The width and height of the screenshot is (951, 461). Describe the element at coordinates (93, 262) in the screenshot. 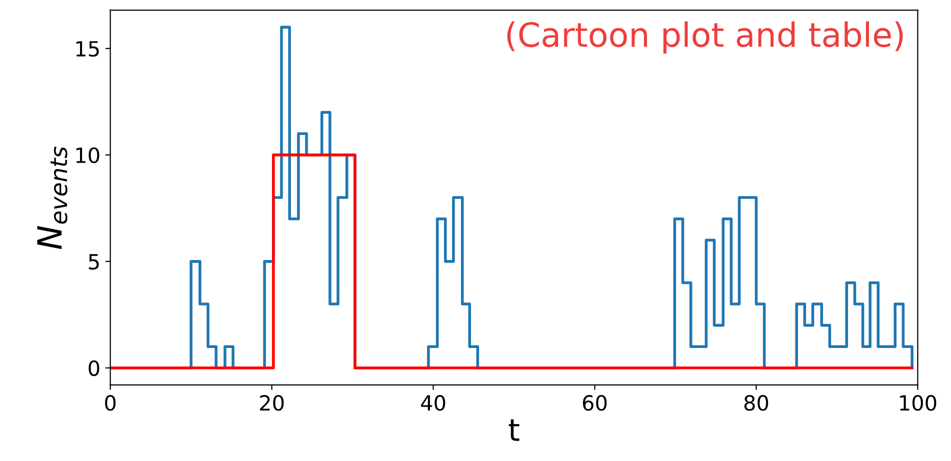

I see `y-tick-label: 5` at that location.